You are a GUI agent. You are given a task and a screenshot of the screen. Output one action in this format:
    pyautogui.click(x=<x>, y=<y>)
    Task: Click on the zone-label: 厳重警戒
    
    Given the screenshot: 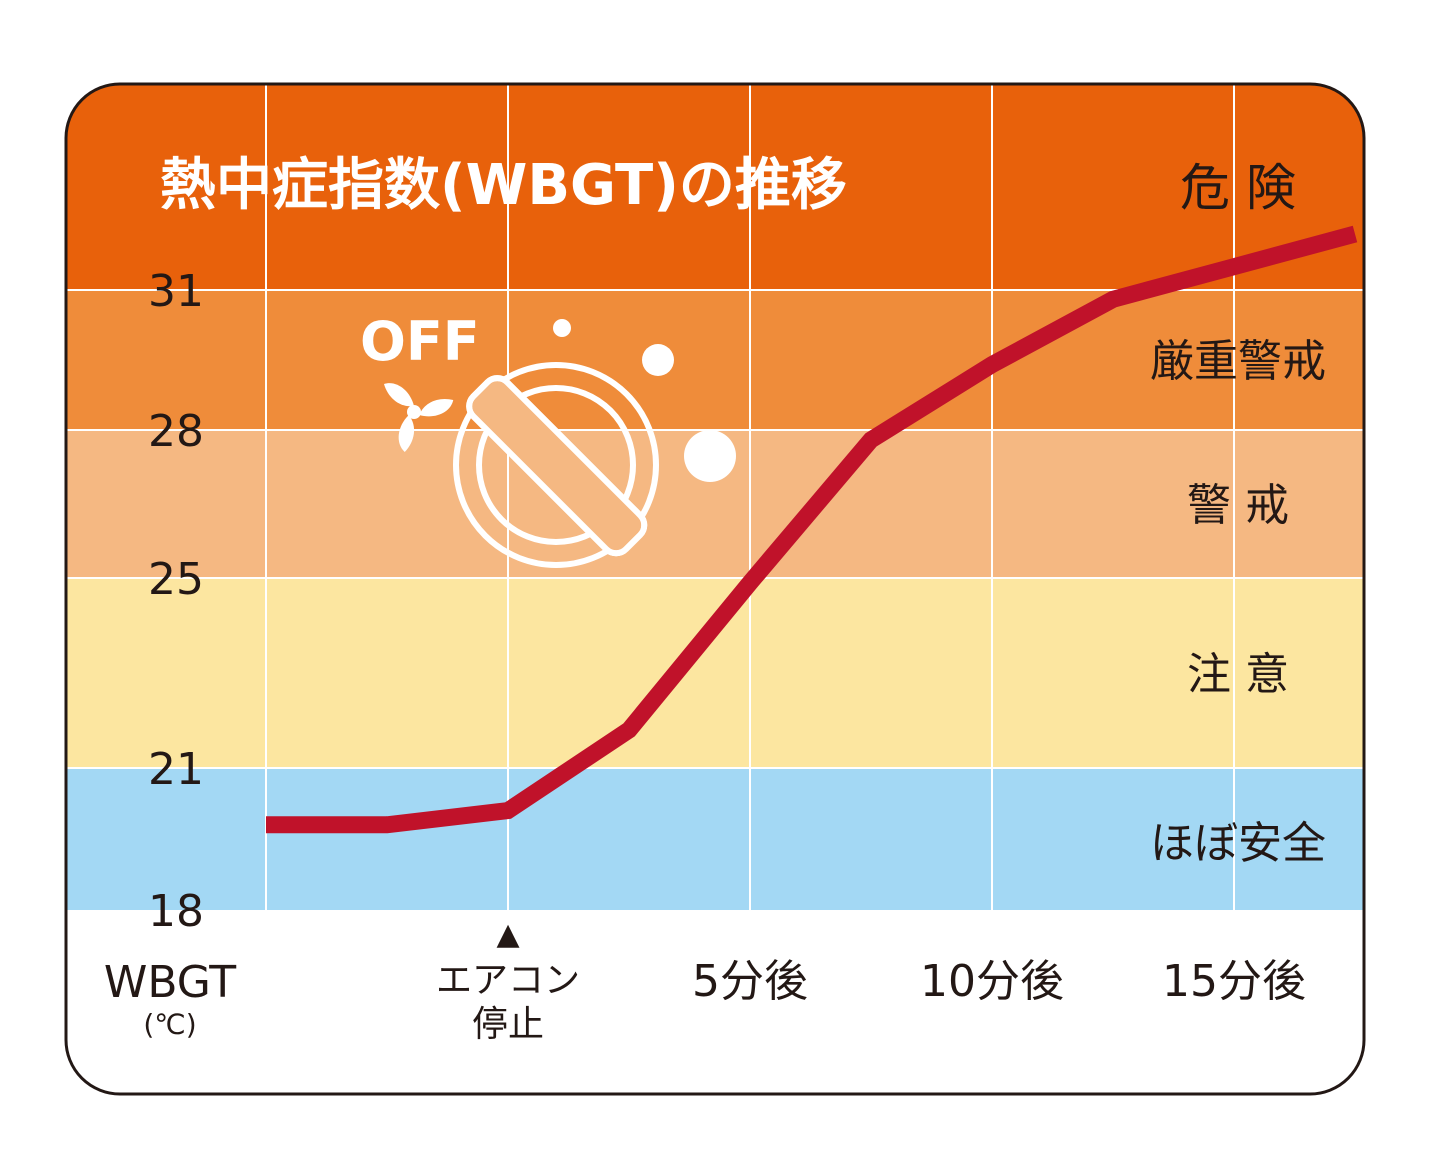 What is the action you would take?
    pyautogui.click(x=1238, y=361)
    